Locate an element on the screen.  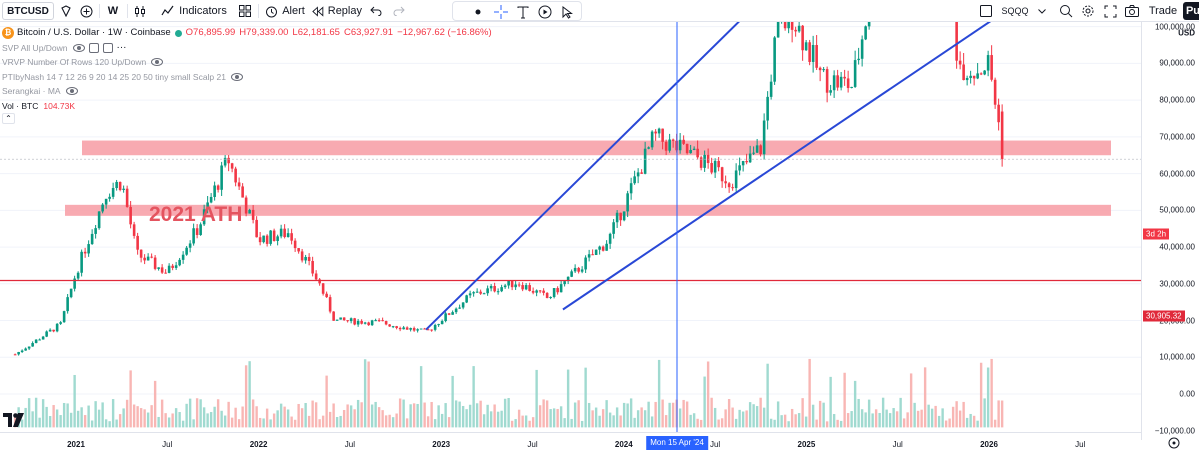
replay-button: Replay is located at coordinates (337, 11).